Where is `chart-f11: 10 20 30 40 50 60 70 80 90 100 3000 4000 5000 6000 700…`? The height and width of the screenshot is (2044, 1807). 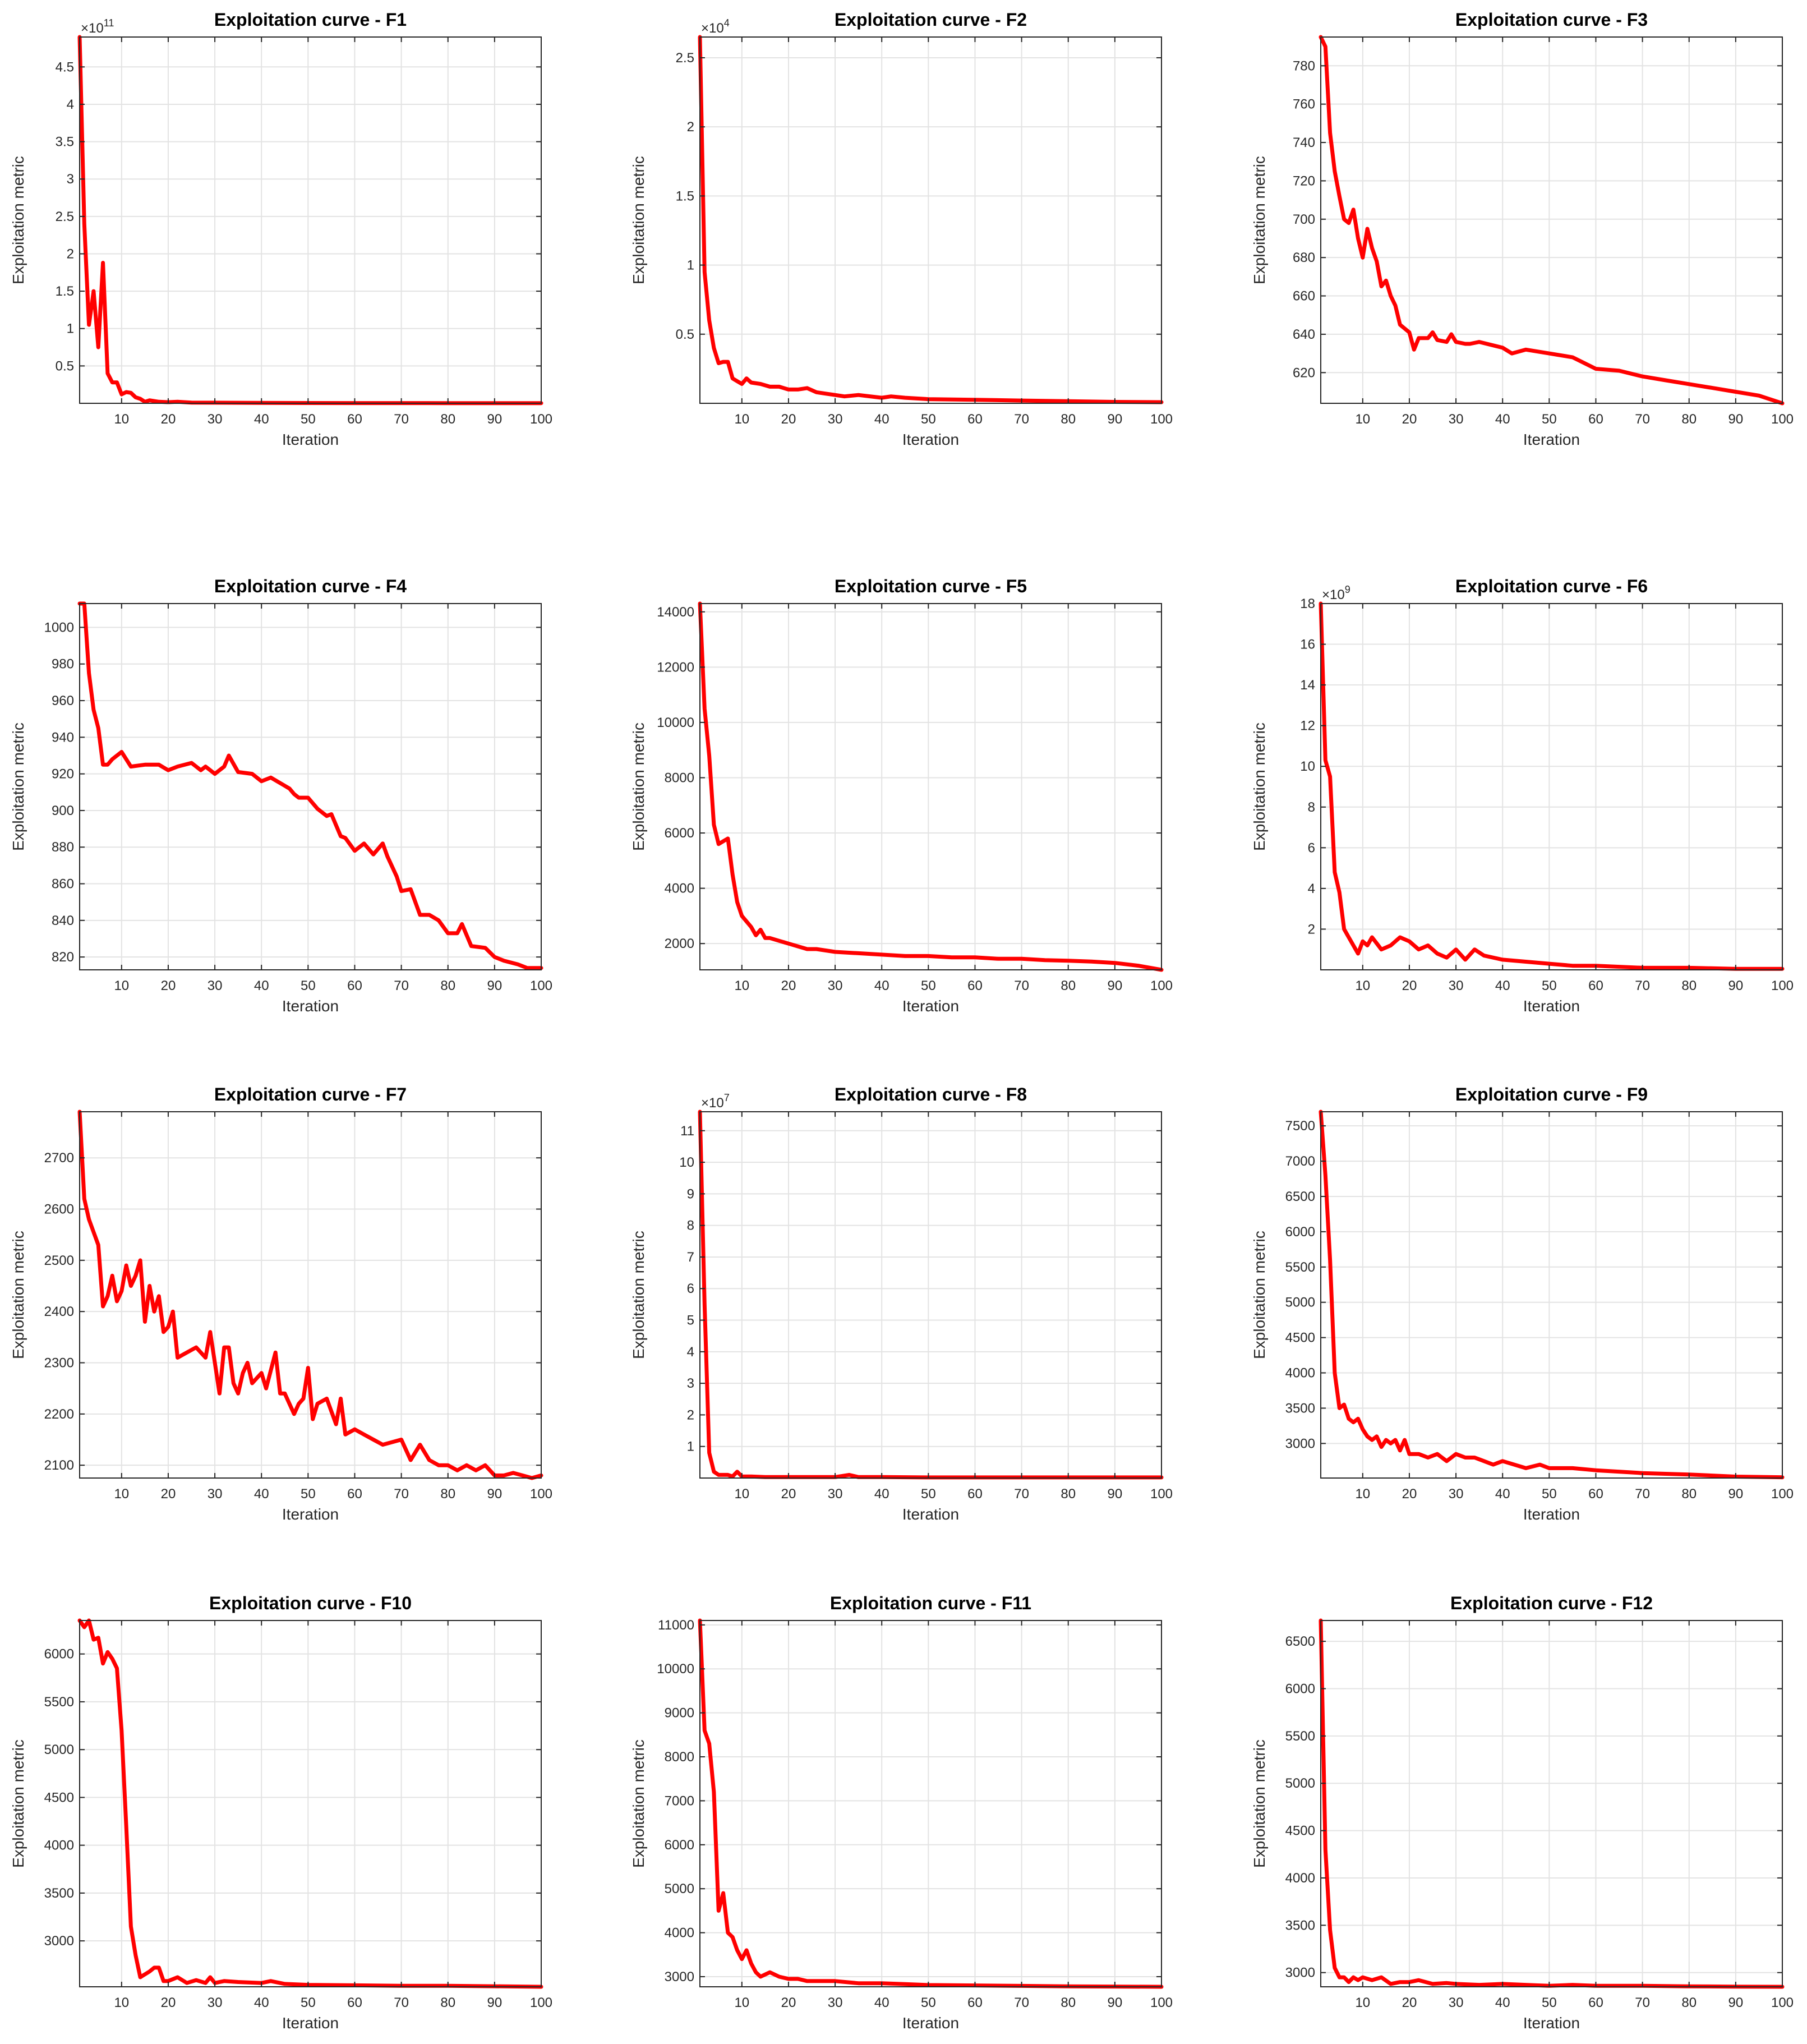
chart-f11: 10 20 30 40 50 60 70 80 90 100 3000 4000 5000 6000 700… is located at coordinates (902, 1813).